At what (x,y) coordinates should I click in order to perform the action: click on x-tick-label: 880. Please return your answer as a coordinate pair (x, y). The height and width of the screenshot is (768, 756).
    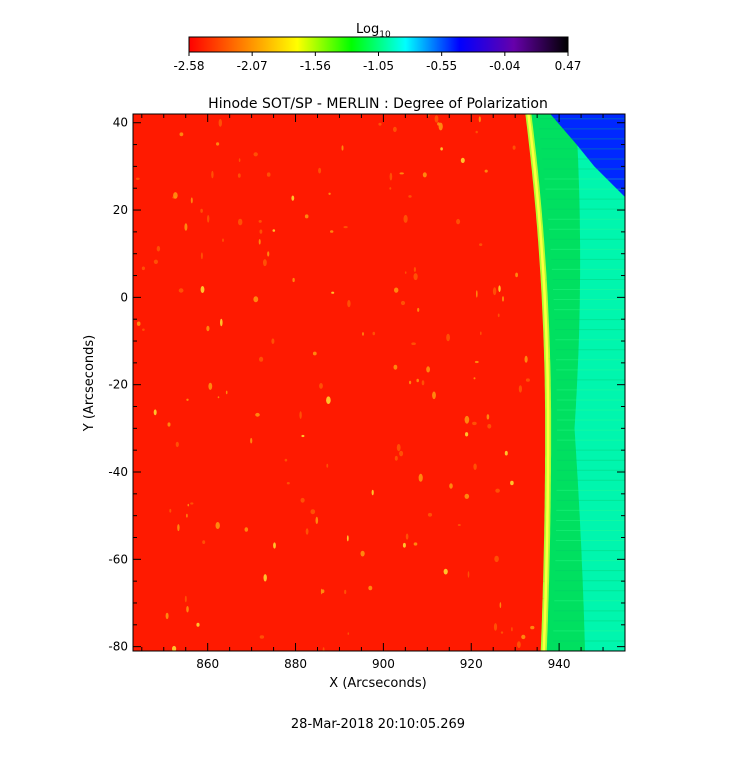
    Looking at the image, I should click on (295, 664).